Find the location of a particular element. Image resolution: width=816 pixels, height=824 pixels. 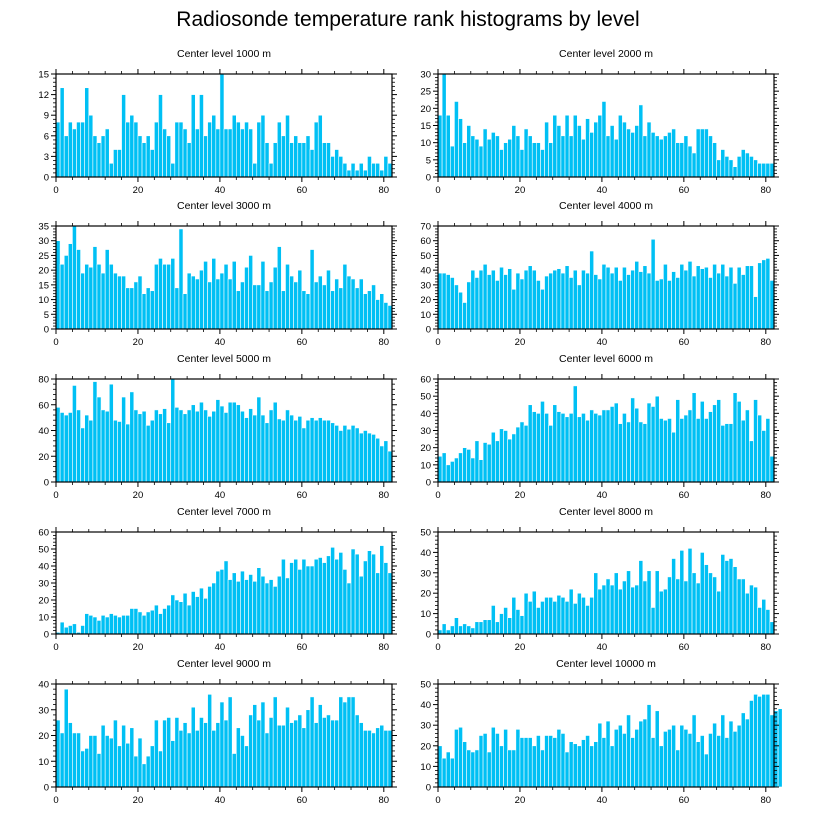

y-tick-label: 60 is located at coordinates (43, 533).